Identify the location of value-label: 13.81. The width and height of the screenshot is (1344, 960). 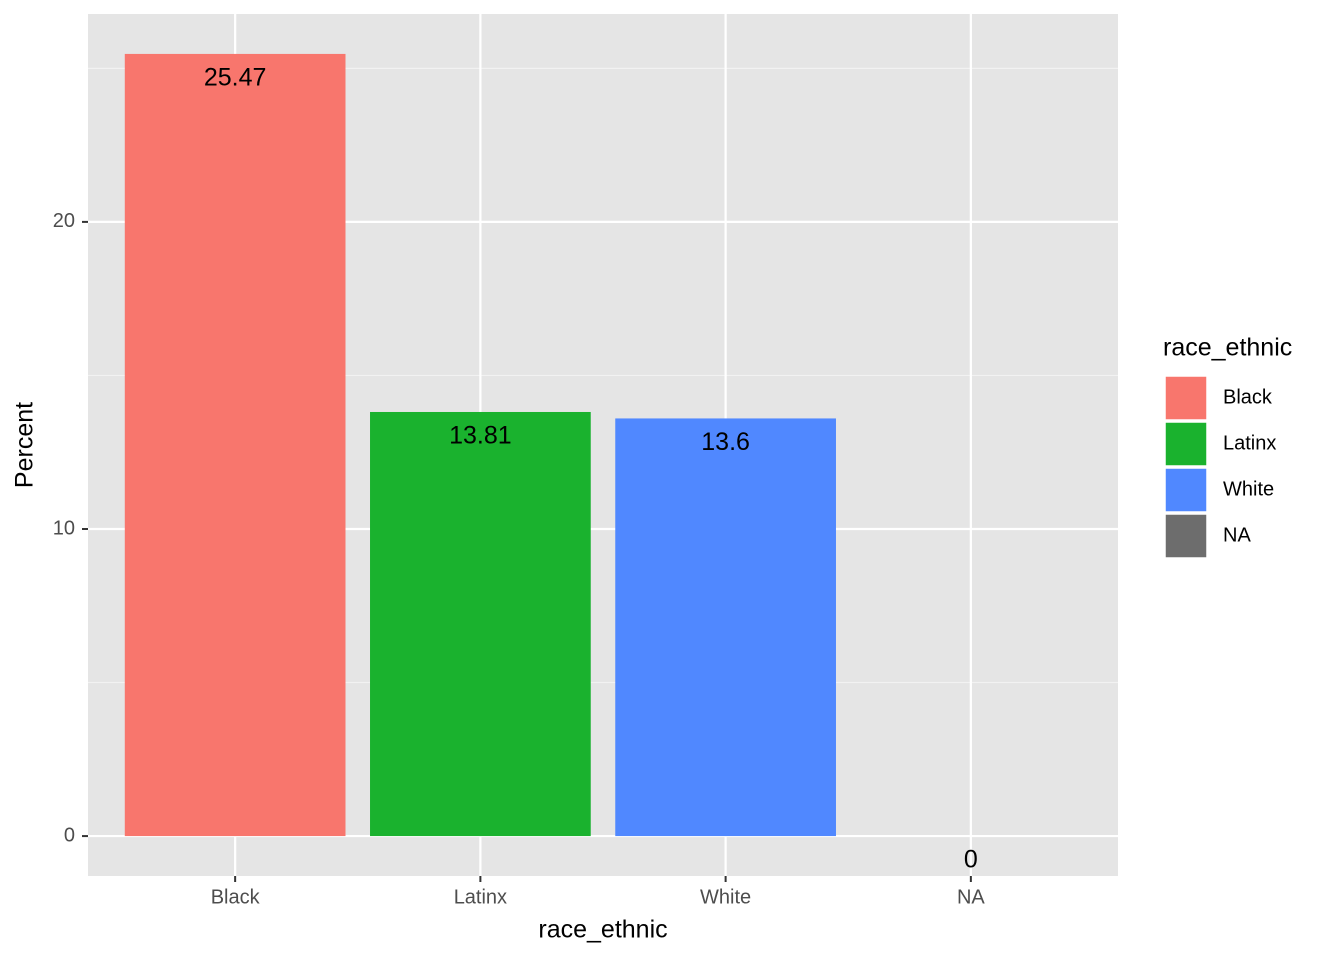
(480, 436).